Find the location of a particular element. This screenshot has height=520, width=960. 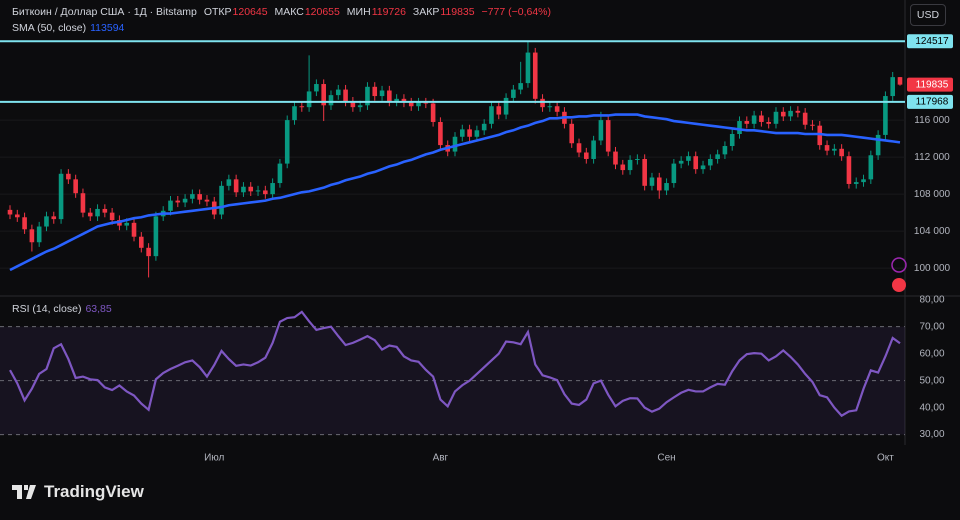

low-value: 119726 is located at coordinates (388, 12).